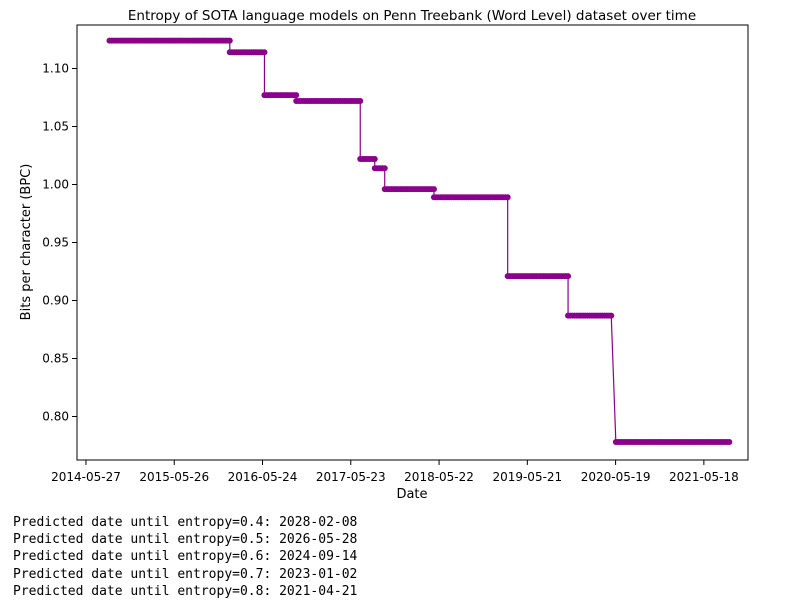 The image size is (790, 611). I want to click on x-tick-label: 2017-05-23, so click(351, 477).